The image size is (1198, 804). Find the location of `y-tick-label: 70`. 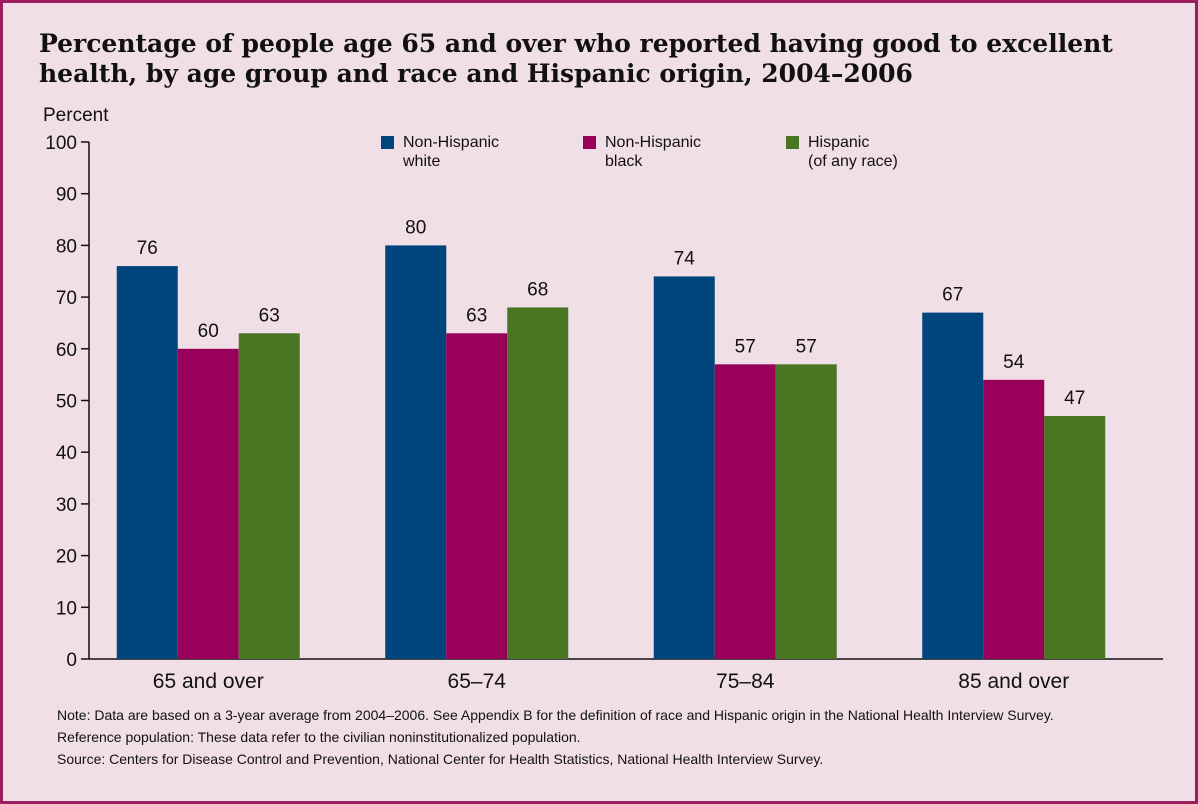

y-tick-label: 70 is located at coordinates (66, 298).